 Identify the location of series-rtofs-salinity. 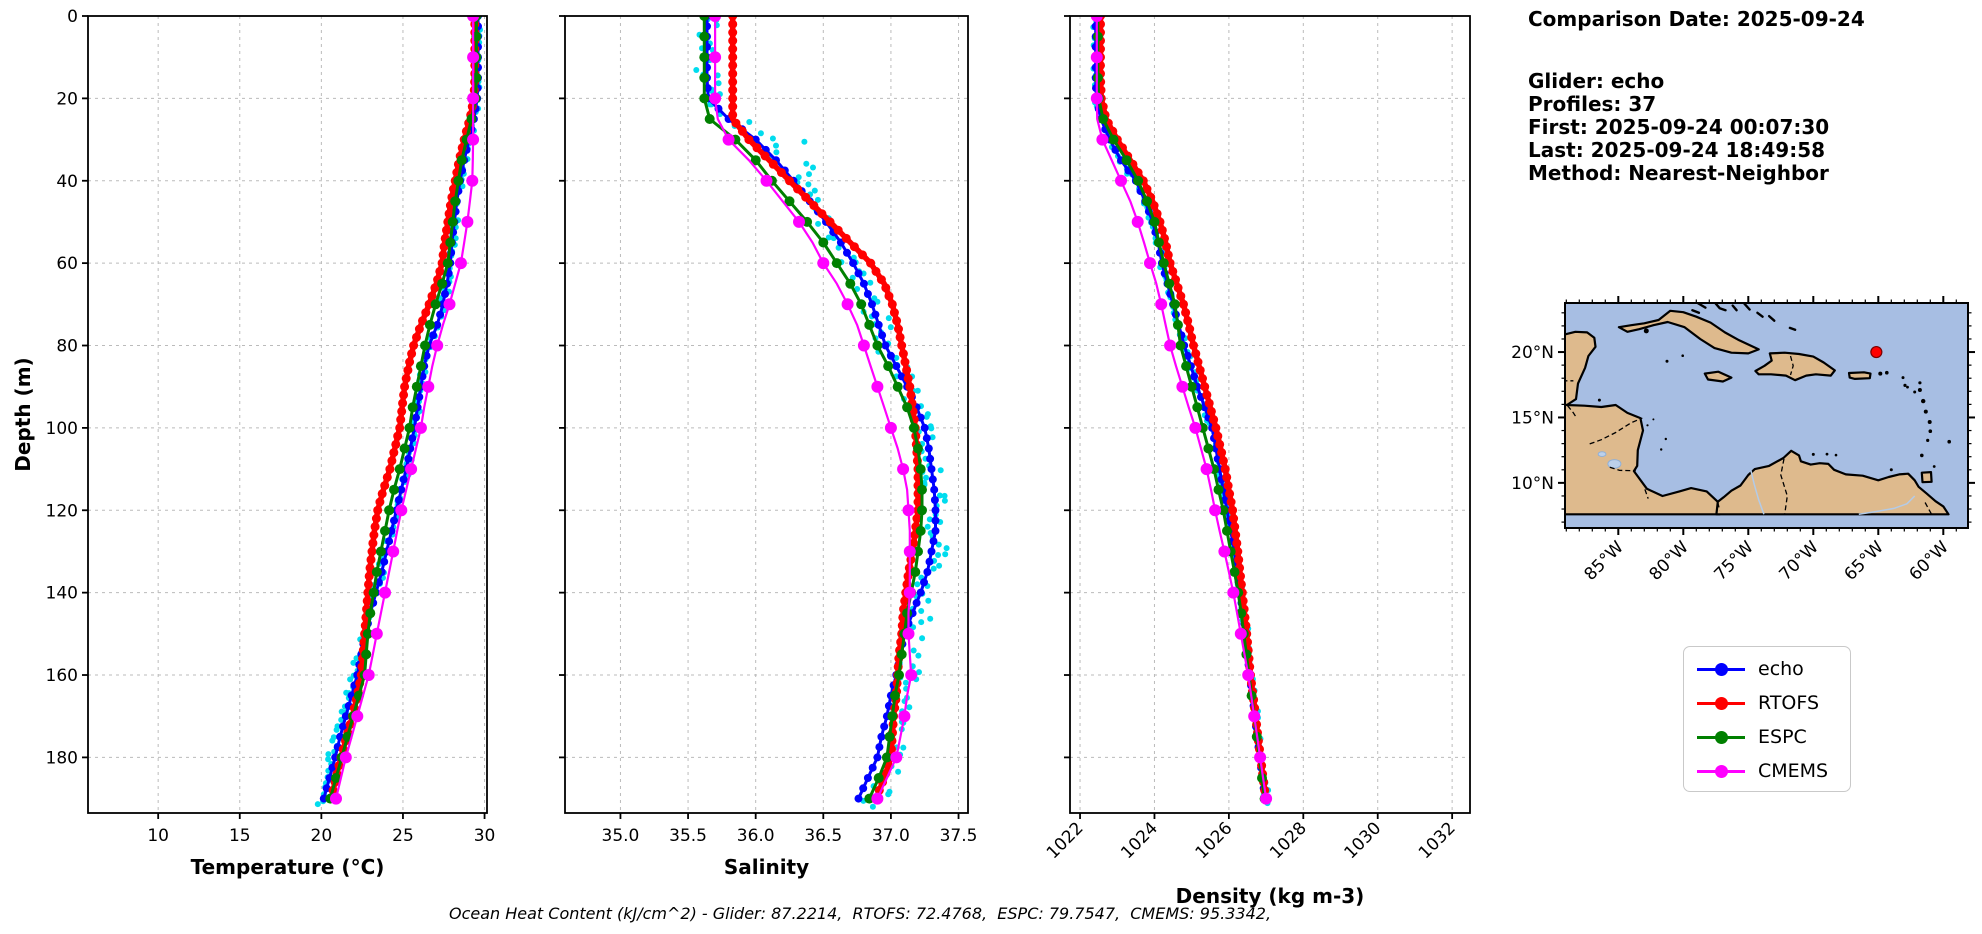
(825, 410).